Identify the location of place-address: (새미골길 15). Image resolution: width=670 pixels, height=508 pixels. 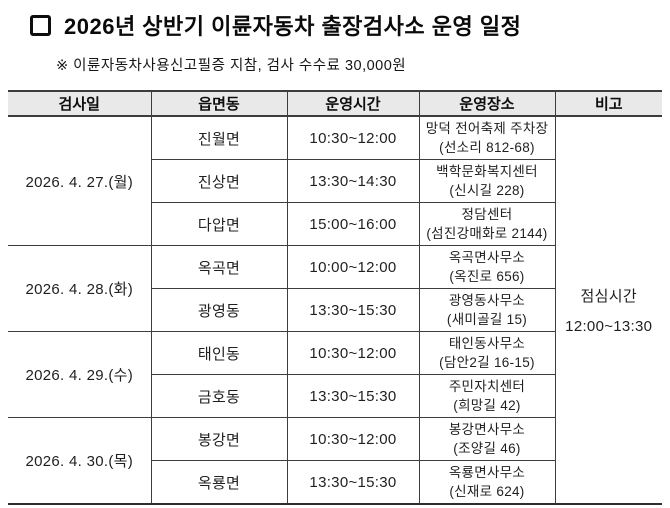
(487, 319).